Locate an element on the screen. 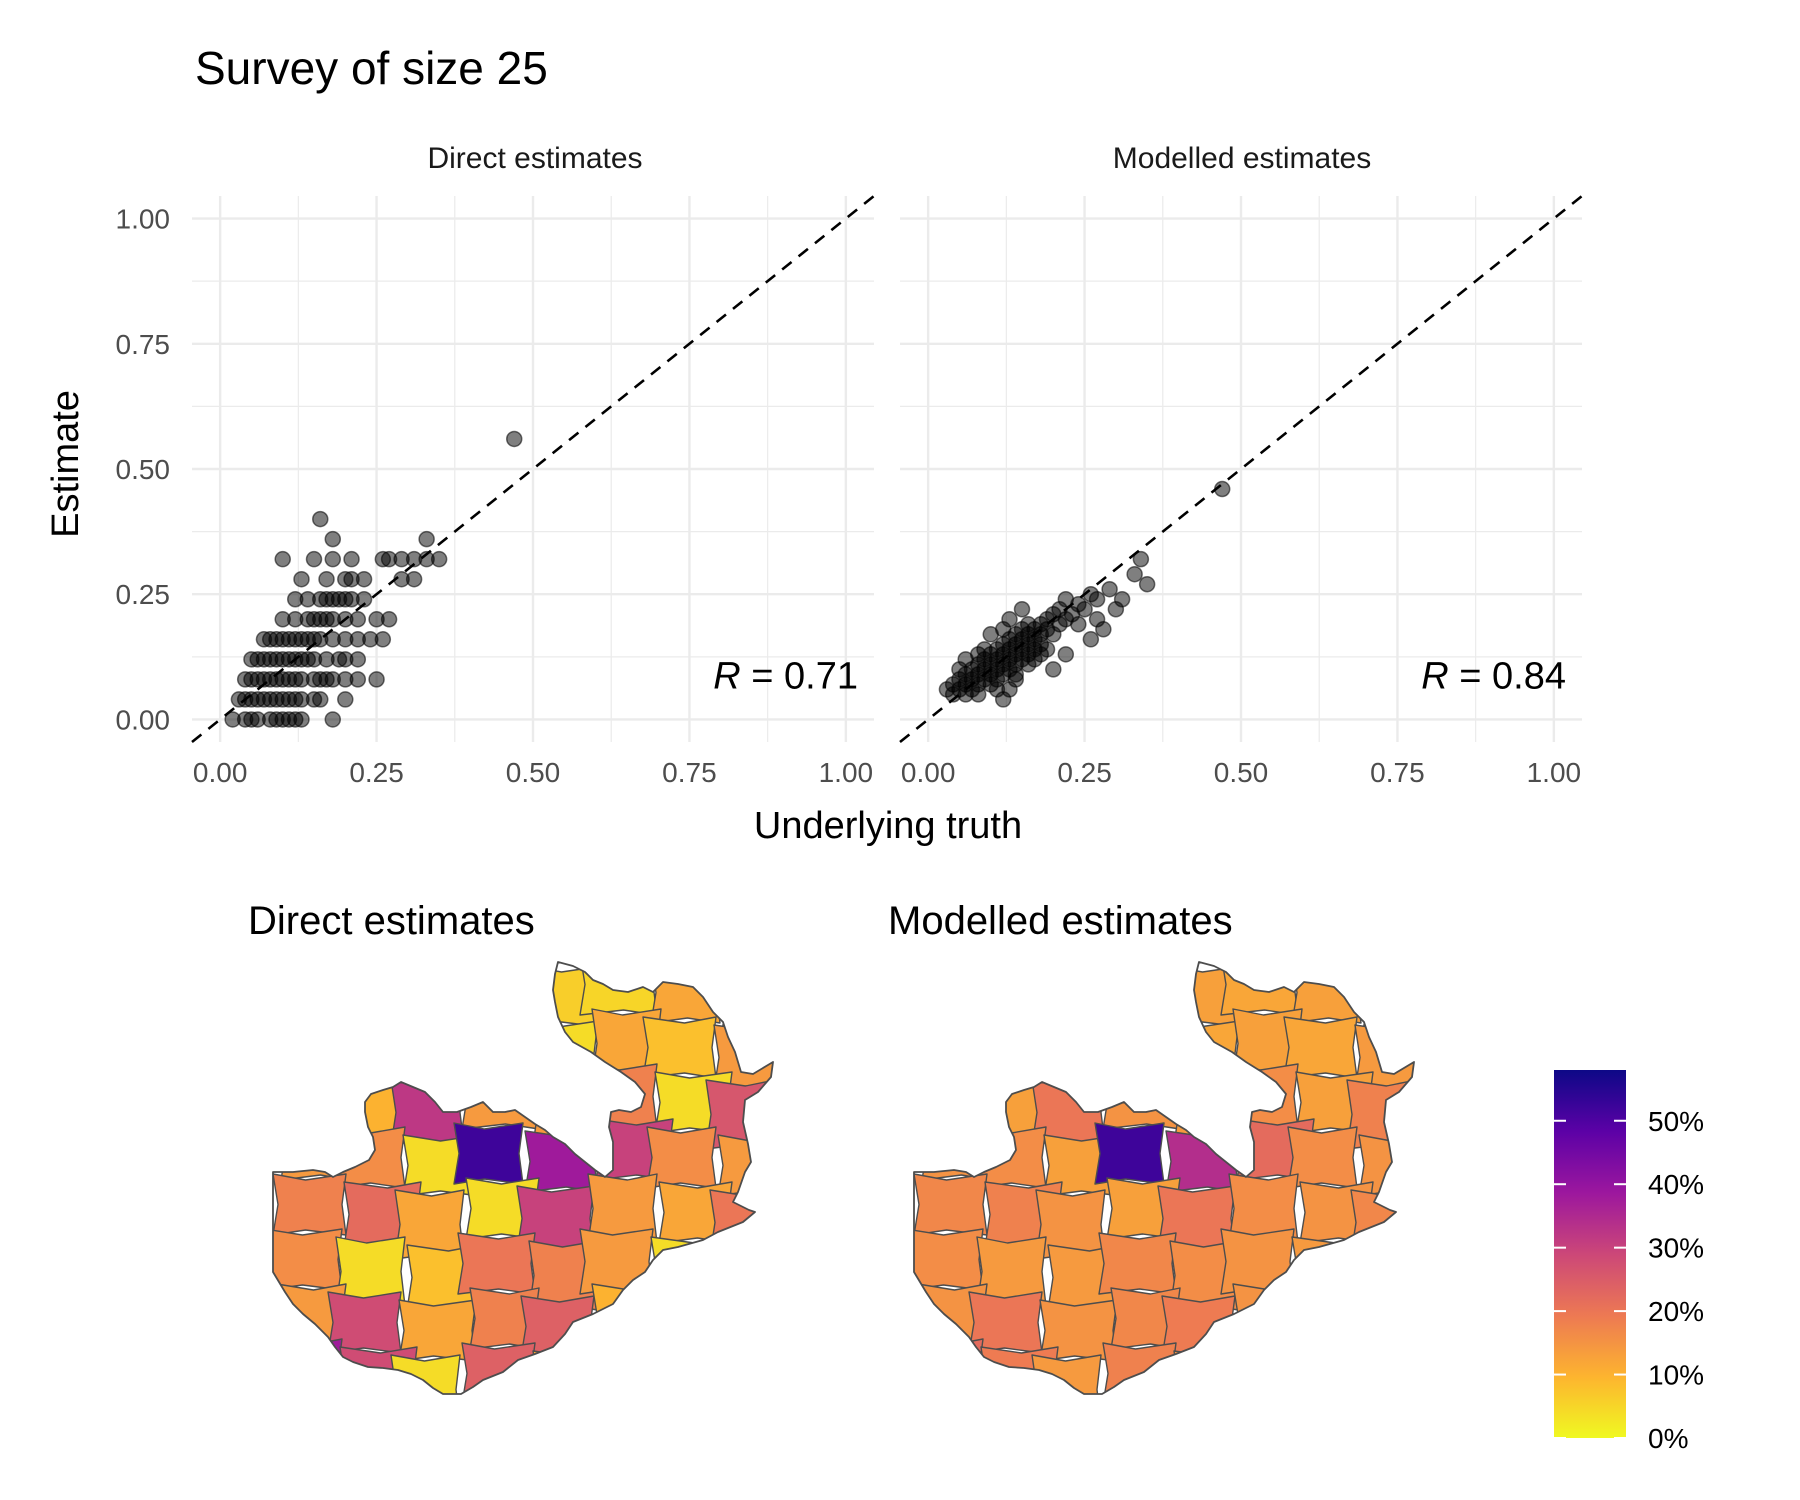 This screenshot has height=1500, width=1800. correlation-annotation: R = 0.71 is located at coordinates (785, 676).